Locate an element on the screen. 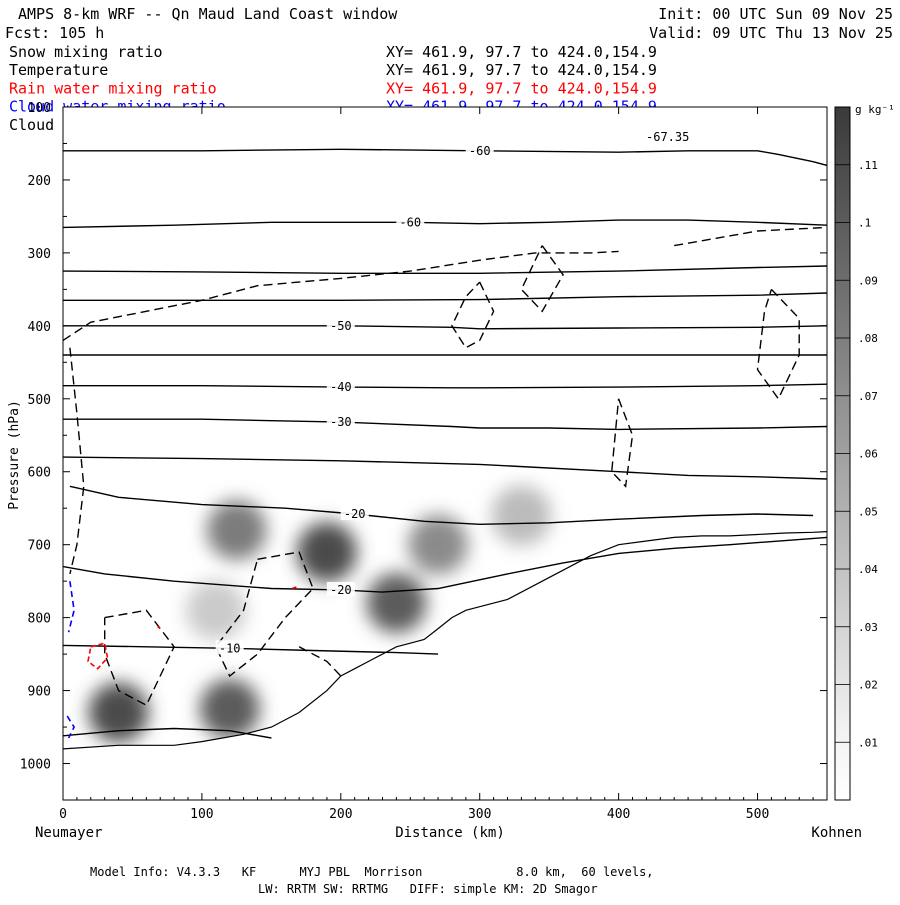 The width and height of the screenshot is (900, 905). legend-label: Snow mixing ratio is located at coordinates (86, 52).